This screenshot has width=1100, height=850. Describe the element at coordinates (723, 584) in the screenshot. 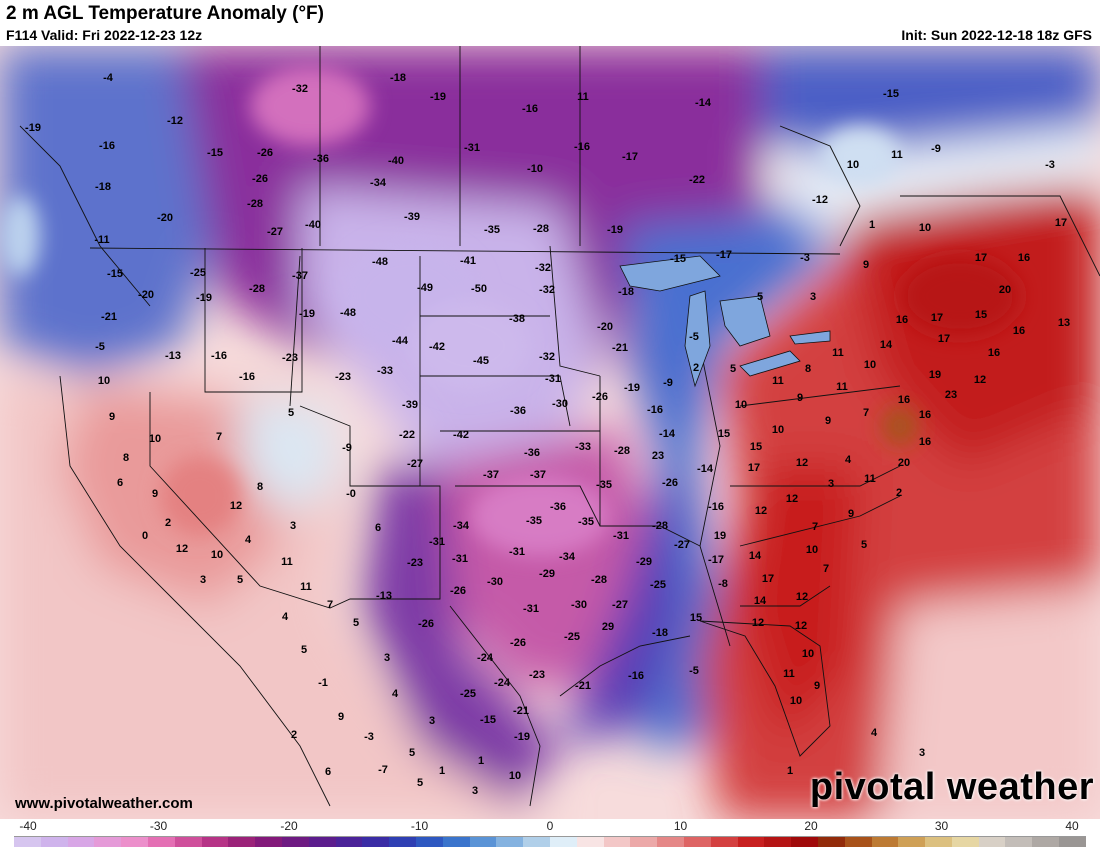

I see `anomaly-value-label: -8` at that location.